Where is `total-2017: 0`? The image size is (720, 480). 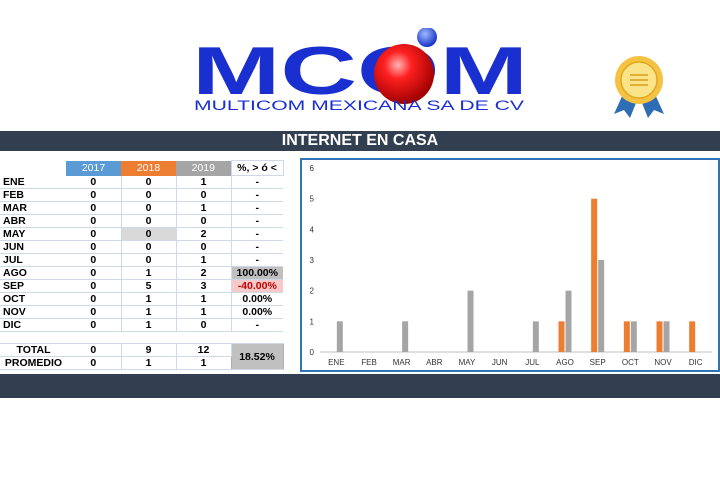
total-2017: 0 is located at coordinates (94, 350).